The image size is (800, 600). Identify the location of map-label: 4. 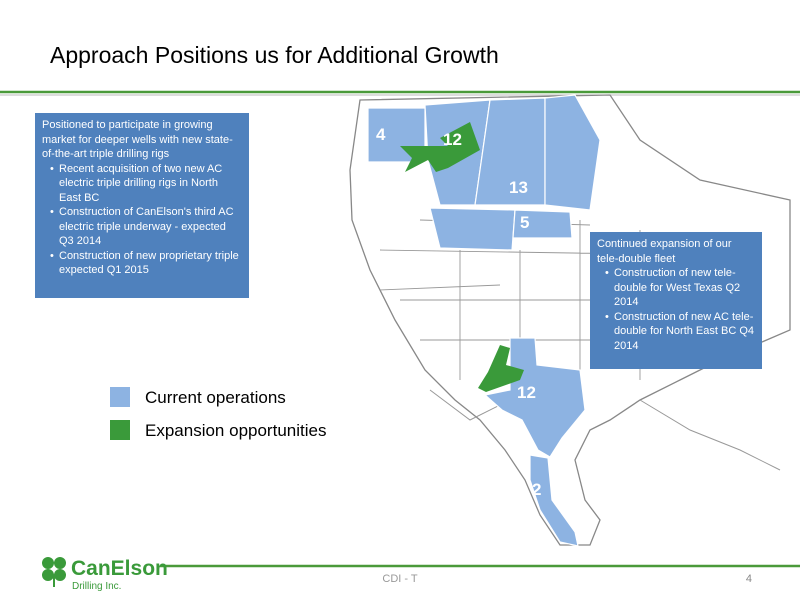
(381, 134).